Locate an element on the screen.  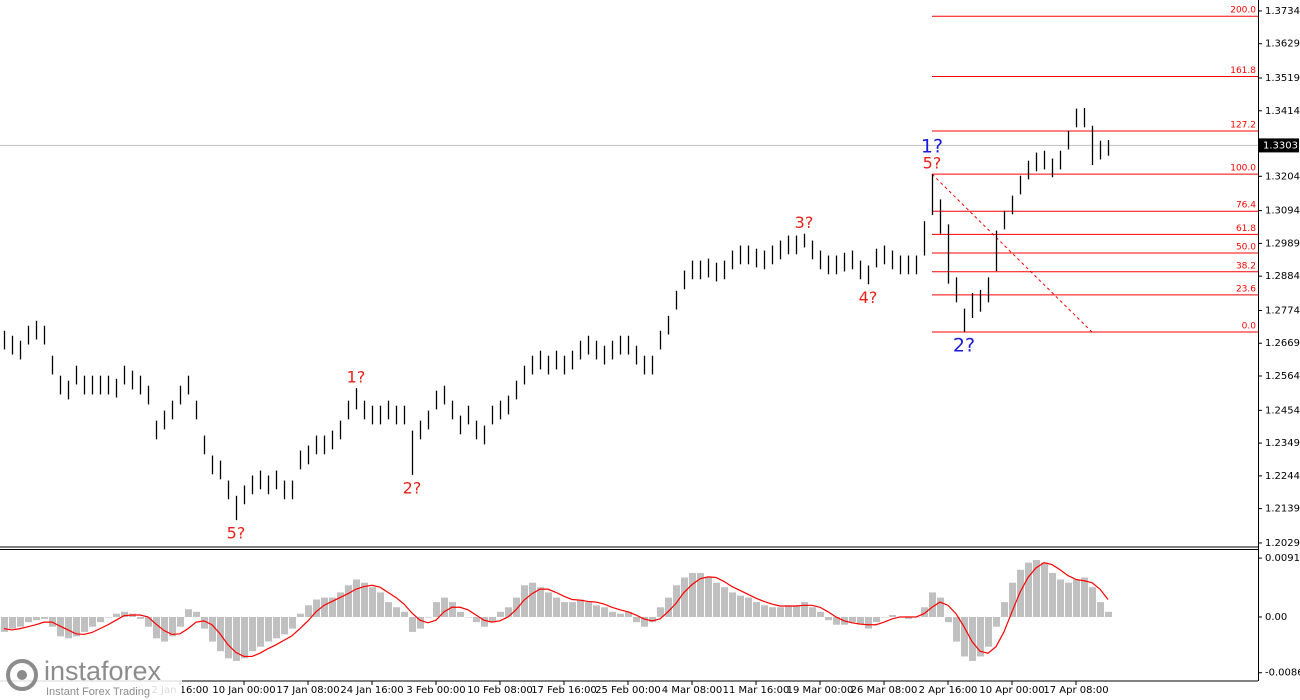
y-tick-label: 1.2774 is located at coordinates (1282, 310).